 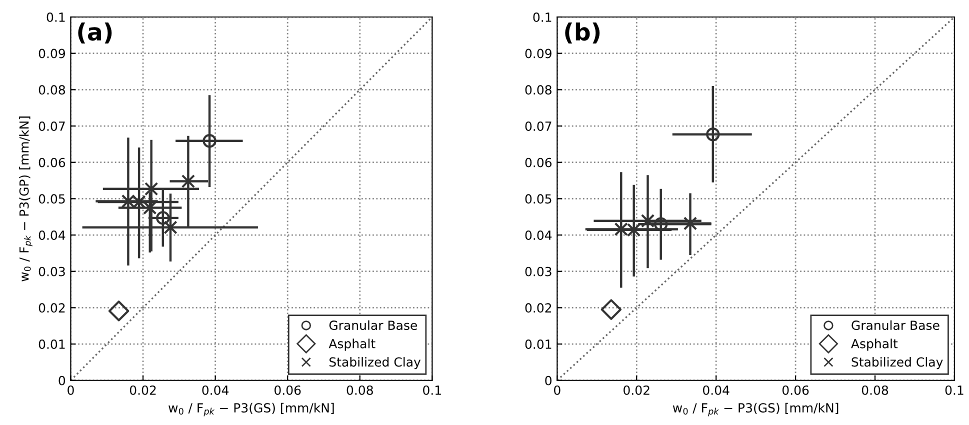 I want to click on y-axis-title: w$_{0}$ / F$_{pk}$ − P3(GP) [mm/kN], so click(x=25, y=199).